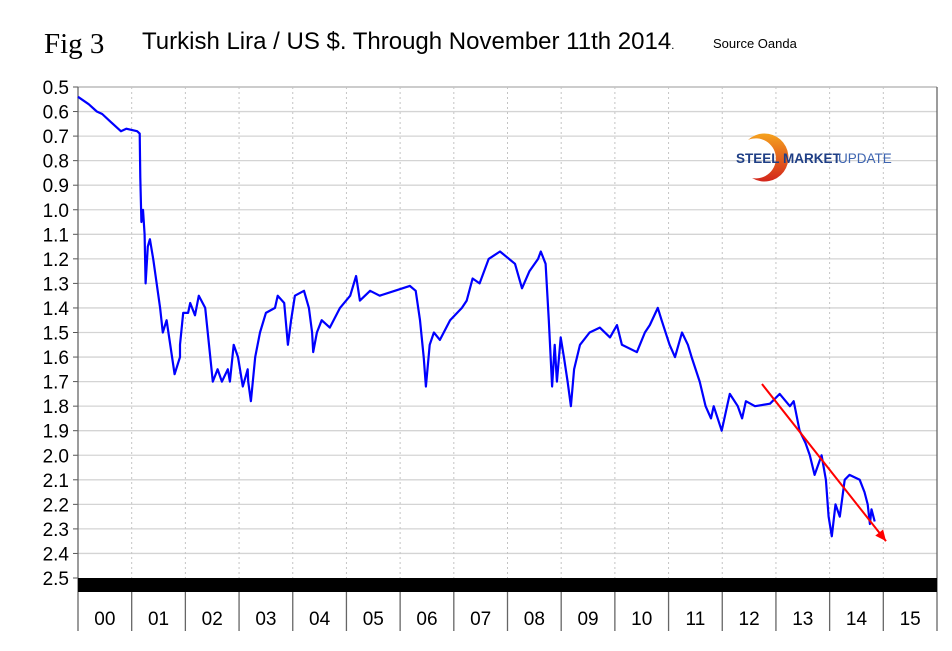 The height and width of the screenshot is (651, 952). What do you see at coordinates (56, 137) in the screenshot?
I see `y-tick-label: 0.7` at bounding box center [56, 137].